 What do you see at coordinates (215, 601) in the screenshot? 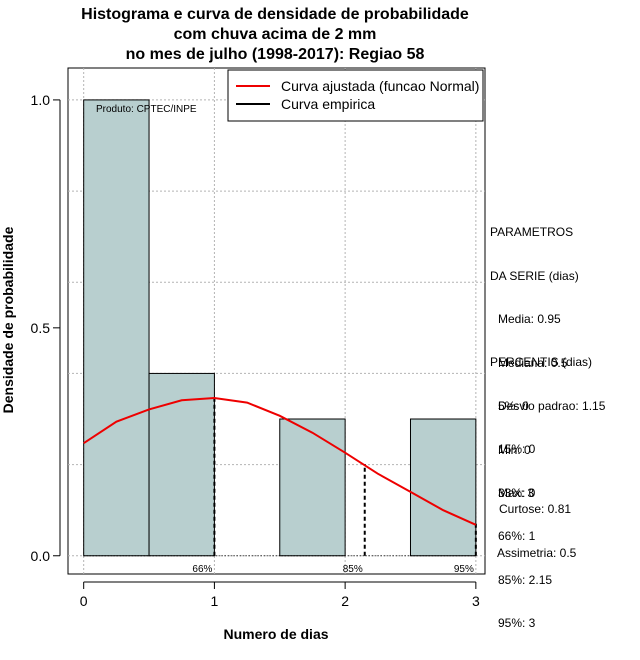
I see `x-tick-label-1: 1` at bounding box center [215, 601].